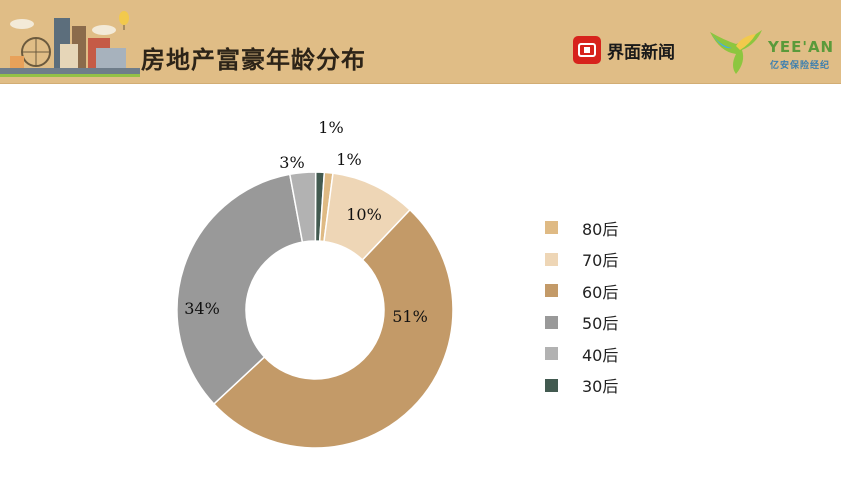 This screenshot has width=841, height=503. What do you see at coordinates (600, 355) in the screenshot?
I see `legend-label: 40后` at bounding box center [600, 355].